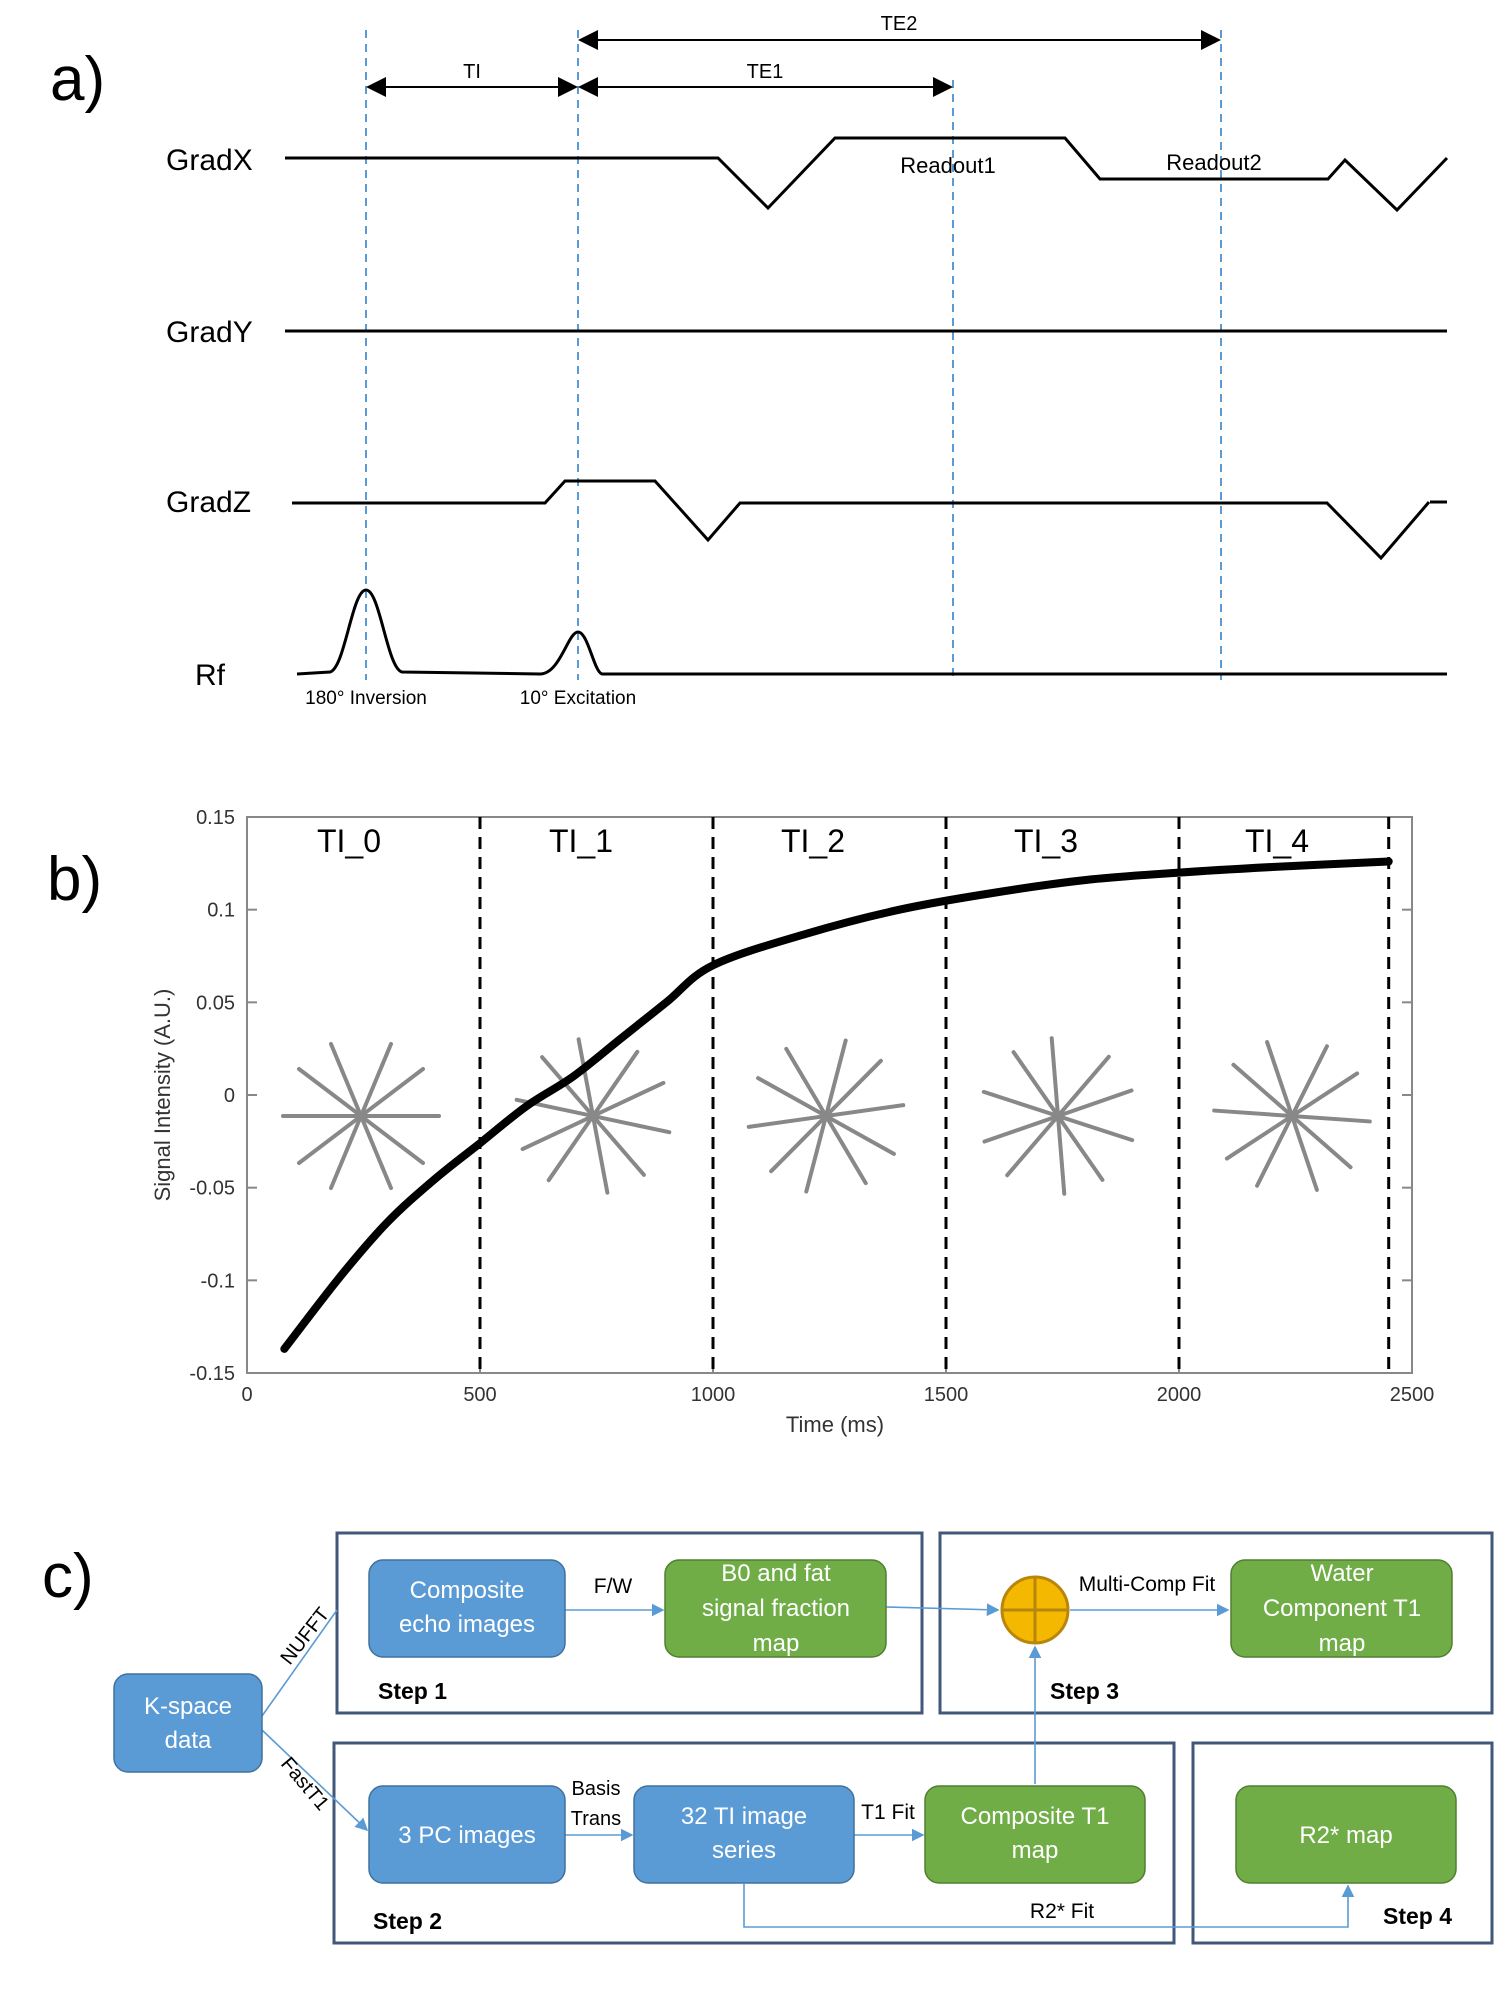 This screenshot has height=2002, width=1500. Describe the element at coordinates (215, 1003) in the screenshot. I see `y-tick-label: 0.05` at that location.